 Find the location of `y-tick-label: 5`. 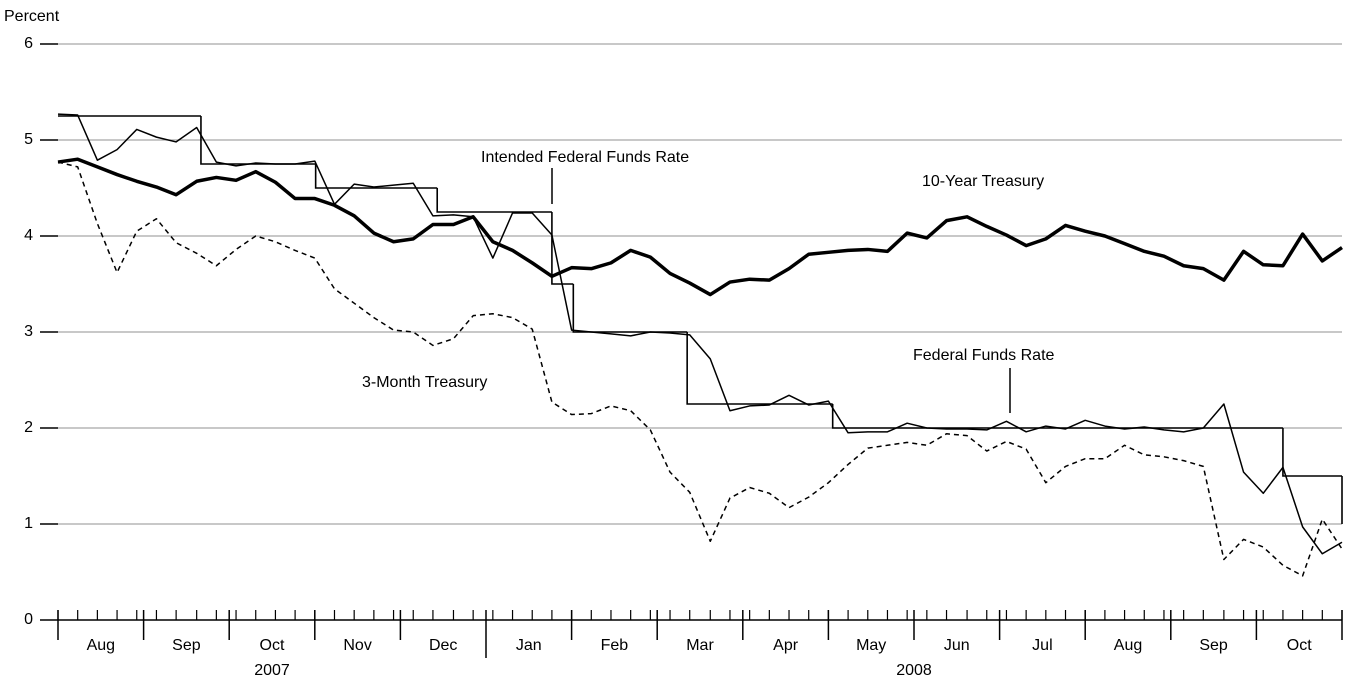

y-tick-label: 5 is located at coordinates (28, 139).